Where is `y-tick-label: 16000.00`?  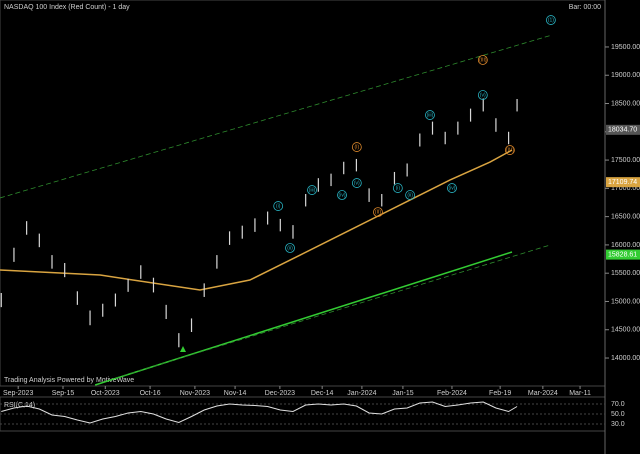
y-tick-label: 16000.00 is located at coordinates (625, 245).